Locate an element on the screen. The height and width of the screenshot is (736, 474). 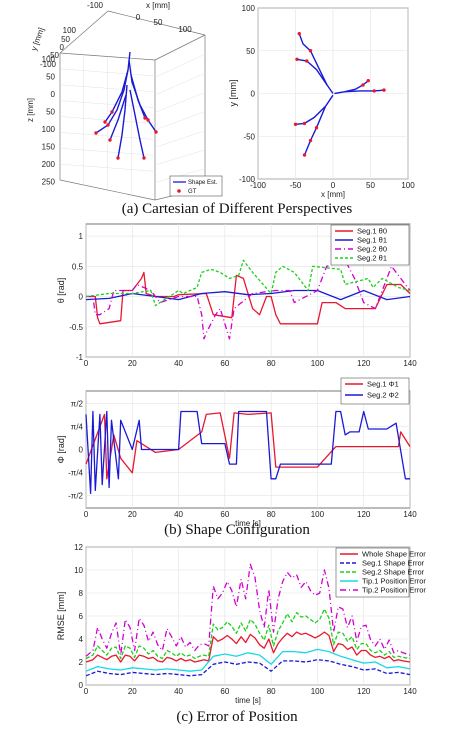
y-tick-label: 2 is located at coordinates (81, 662).